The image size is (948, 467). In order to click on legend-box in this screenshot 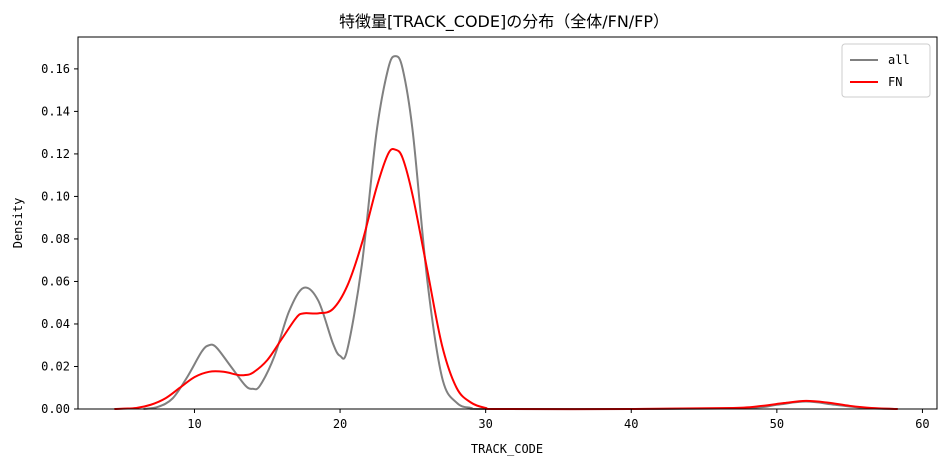, I will do `click(886, 70)`.